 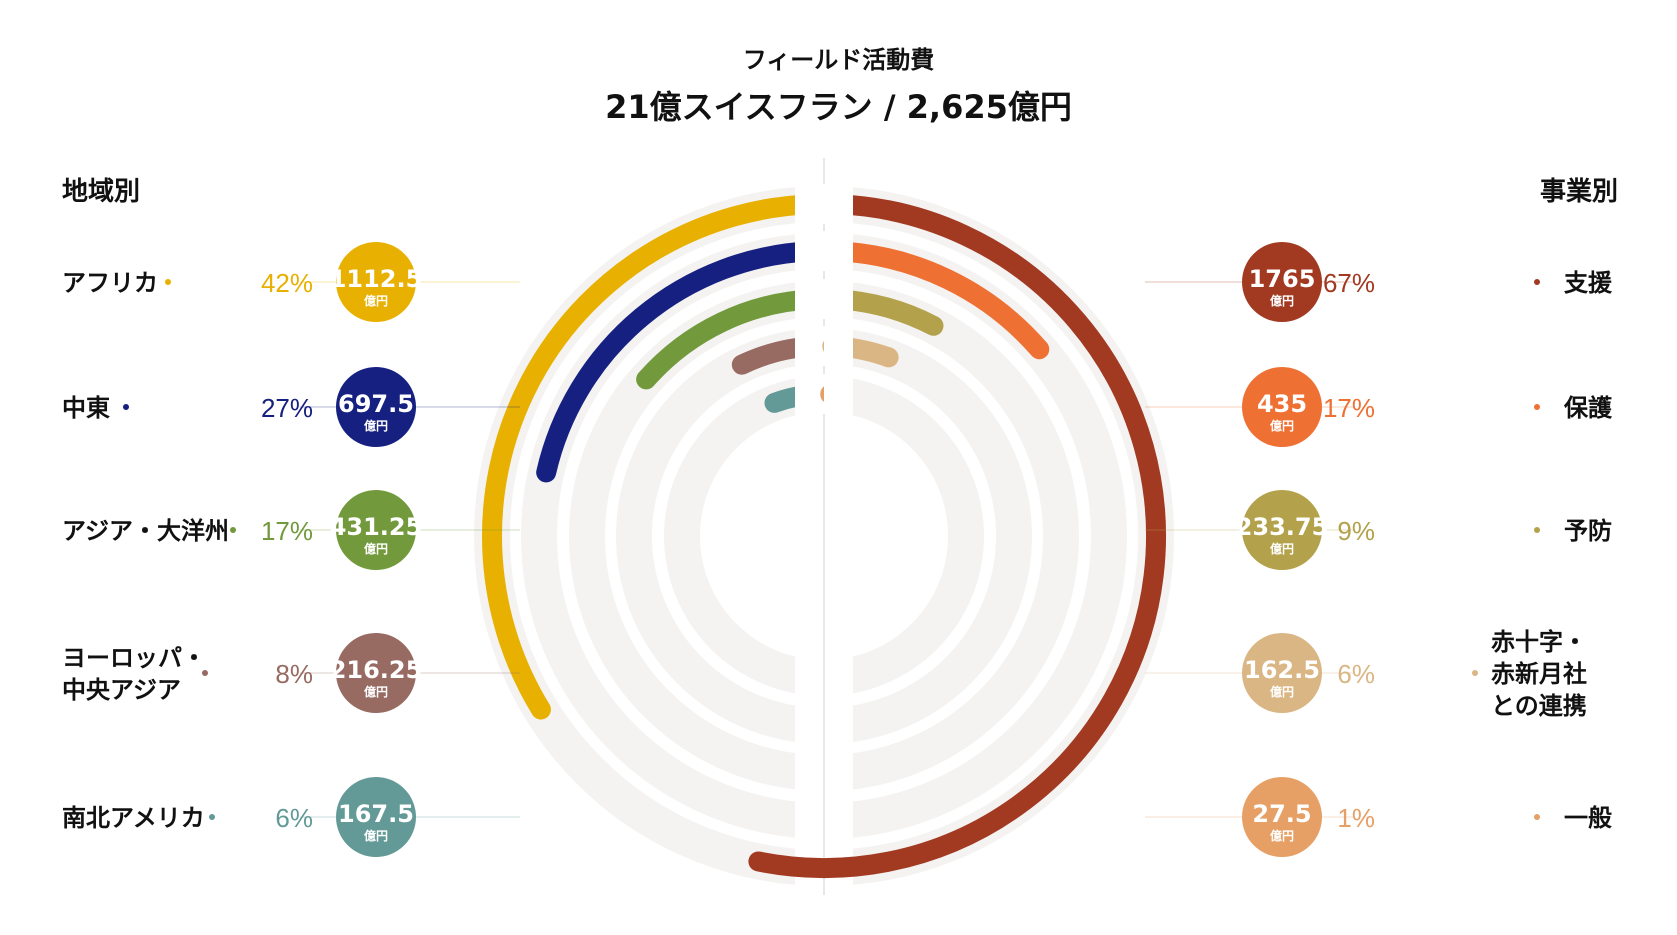 I want to click on program-value: 162.5, so click(x=1282, y=670).